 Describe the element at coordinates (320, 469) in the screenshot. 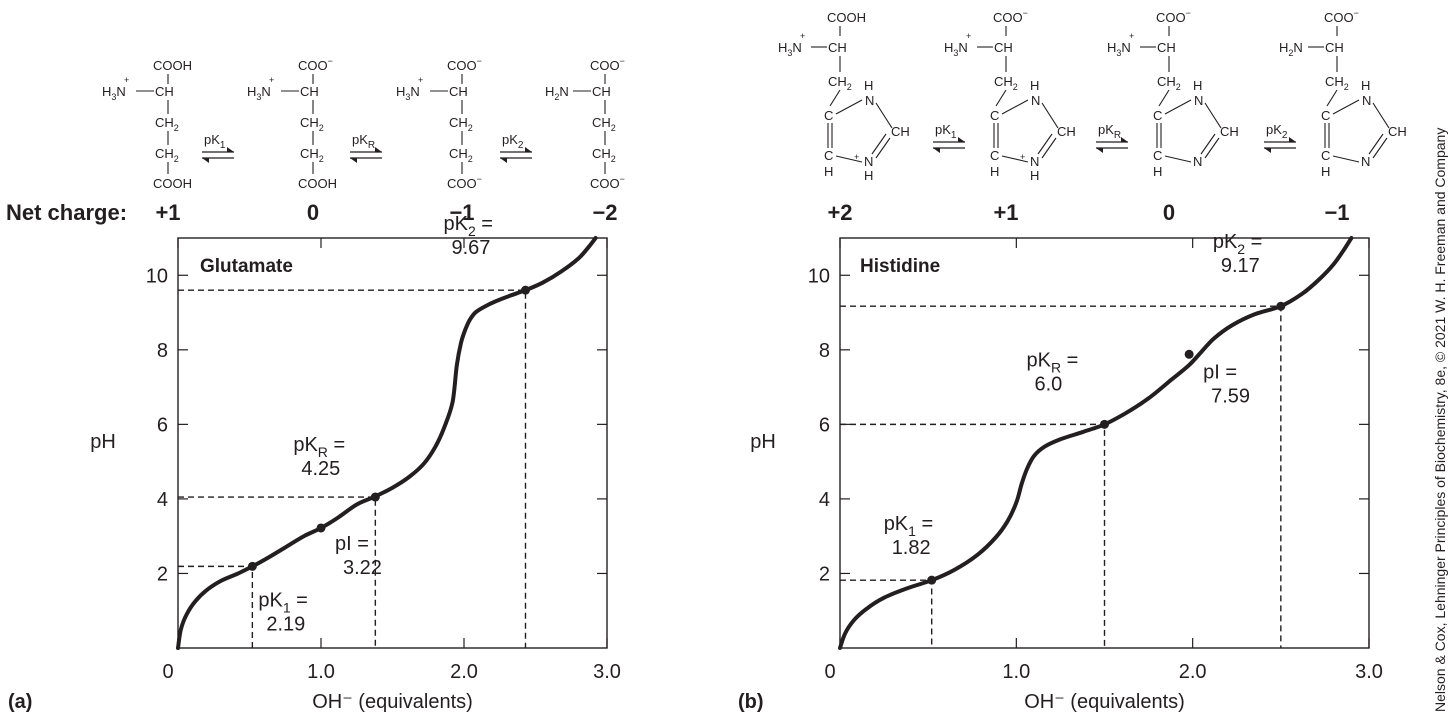

I see `annotation-value: 4.25` at that location.